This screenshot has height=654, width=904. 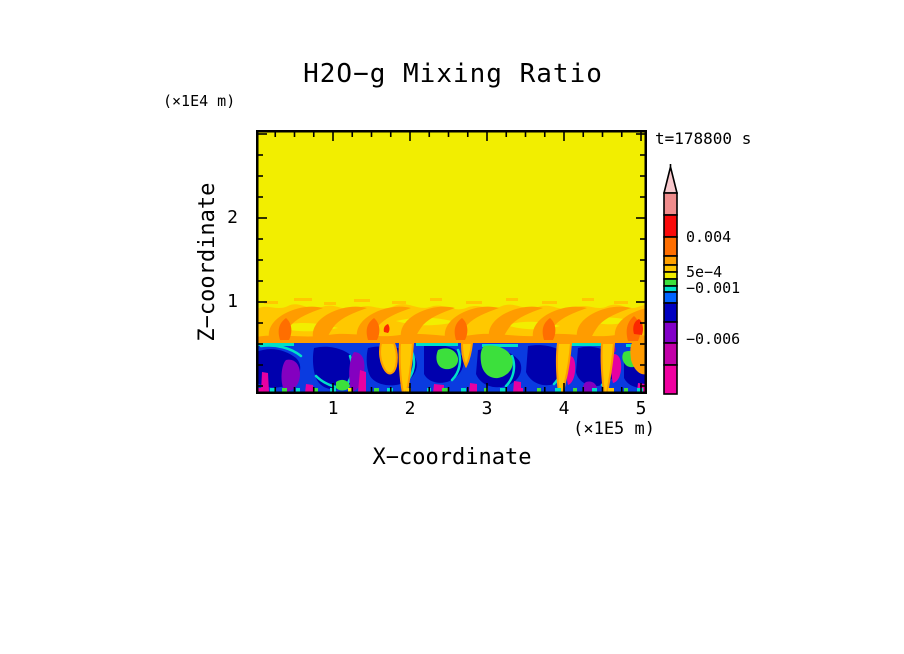 I want to click on magenta-streaks, so click(x=453, y=373).